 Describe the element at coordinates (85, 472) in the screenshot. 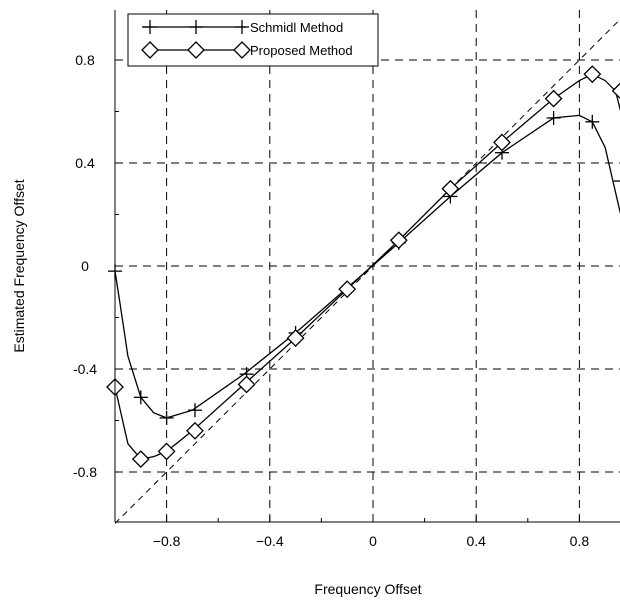

I see `y-tick-label: -0.8` at that location.